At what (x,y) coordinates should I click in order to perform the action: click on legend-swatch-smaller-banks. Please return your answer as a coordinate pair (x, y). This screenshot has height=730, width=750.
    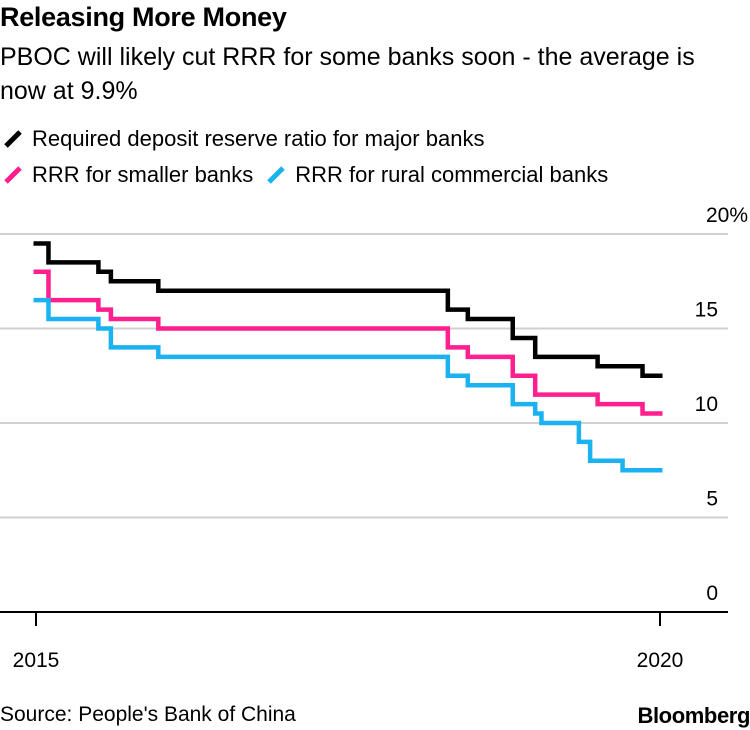
    Looking at the image, I should click on (13, 175).